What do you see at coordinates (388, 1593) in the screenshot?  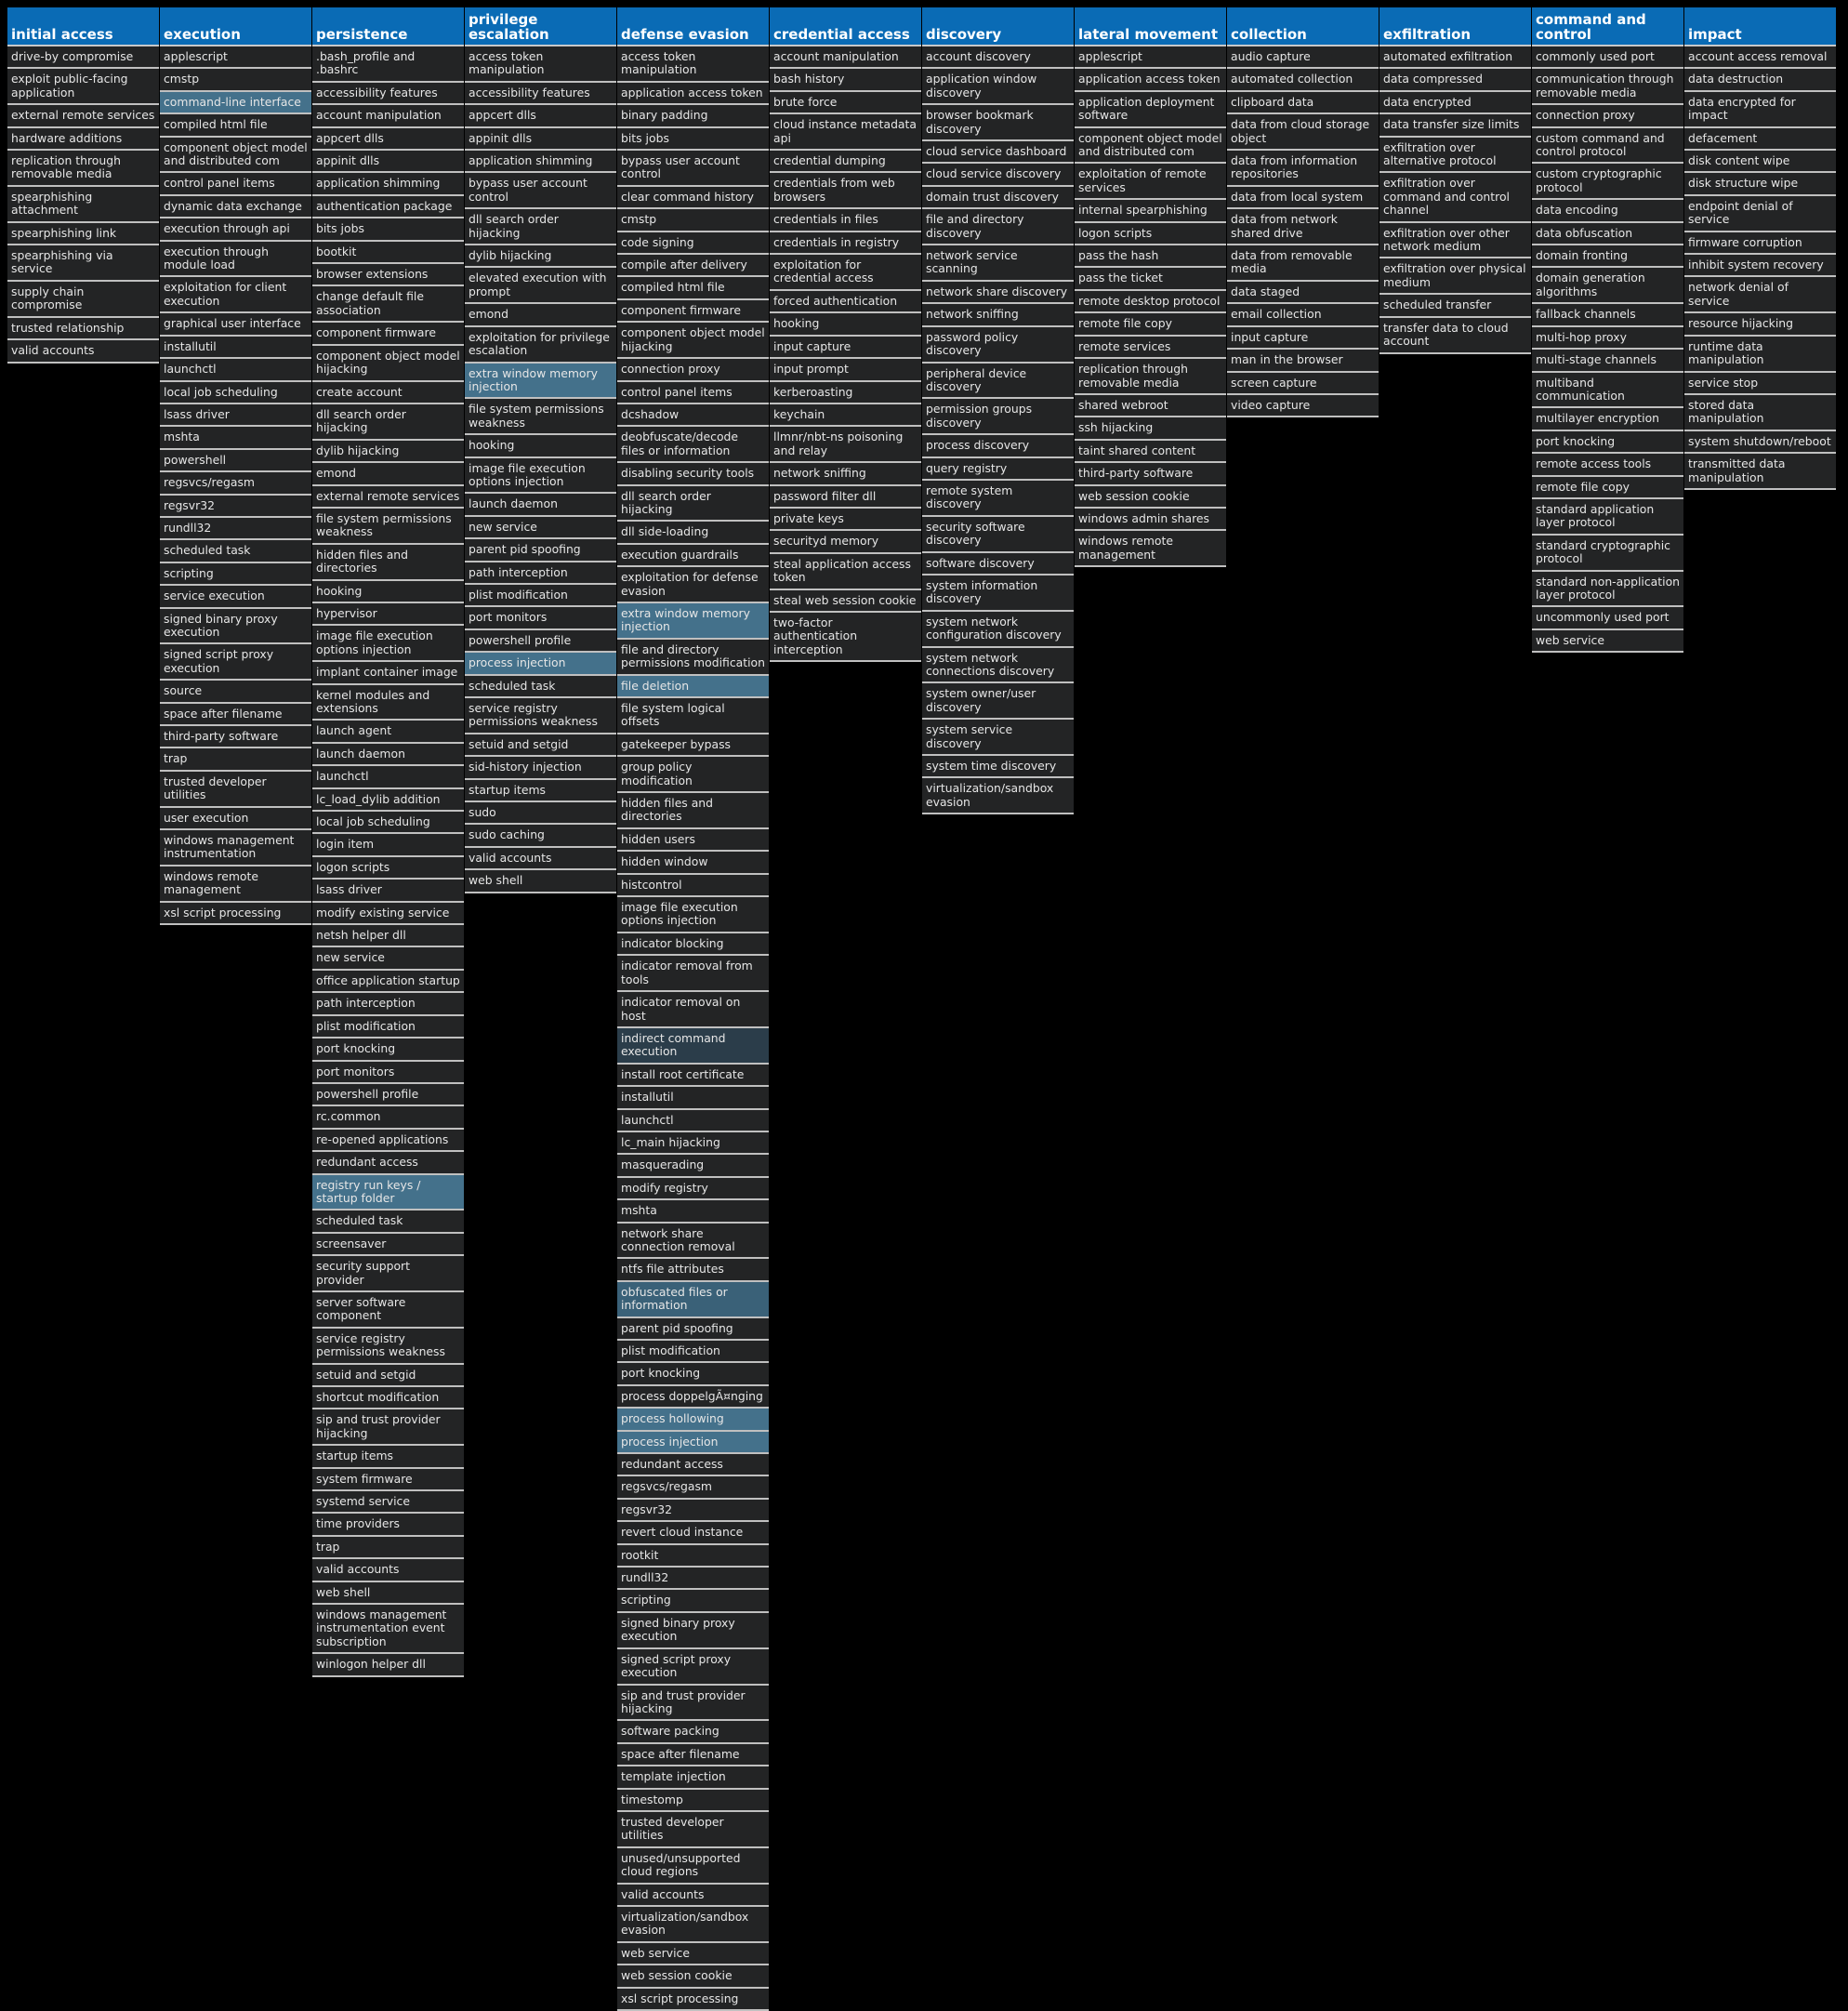 I see `technique-cell: web shell` at bounding box center [388, 1593].